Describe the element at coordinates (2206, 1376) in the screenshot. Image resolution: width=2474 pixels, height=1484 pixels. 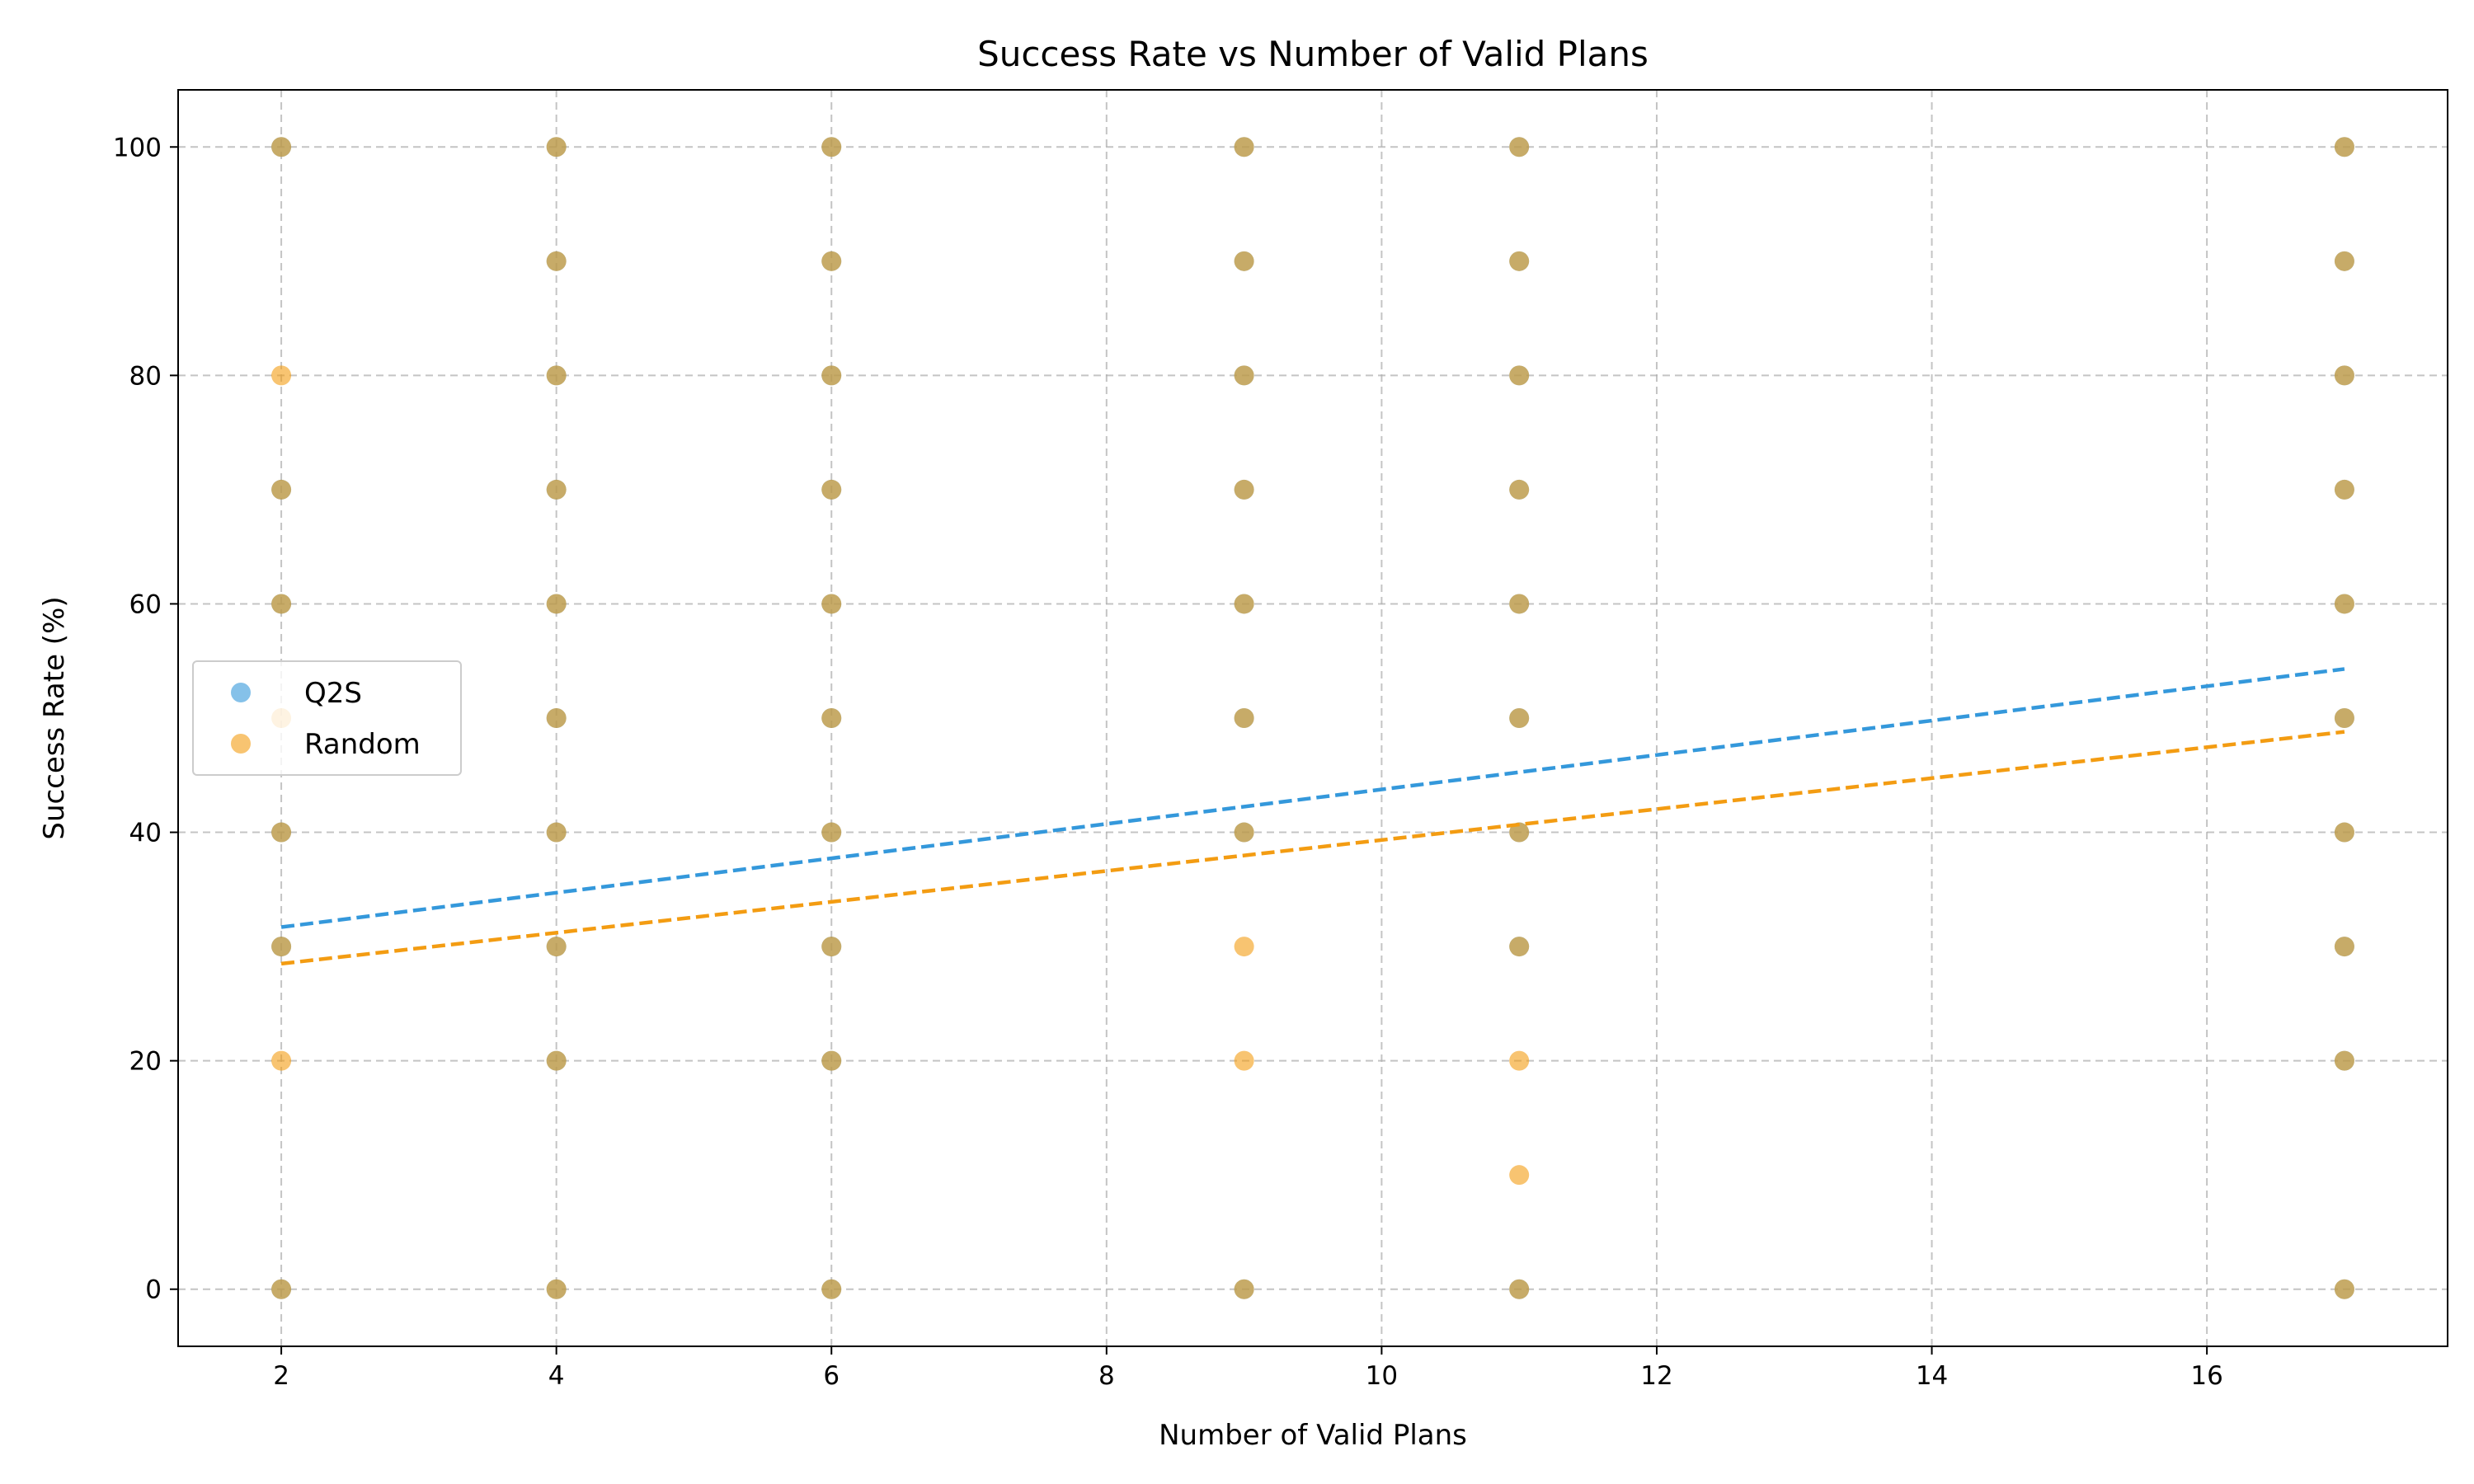
I see `x-tick-label: 16` at that location.